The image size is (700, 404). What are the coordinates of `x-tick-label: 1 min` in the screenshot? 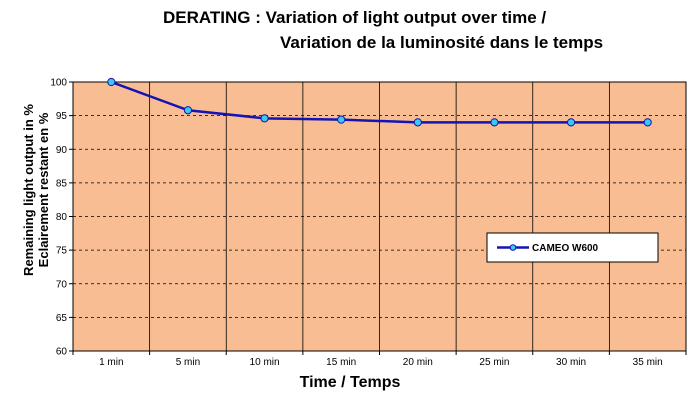 It's located at (111, 362).